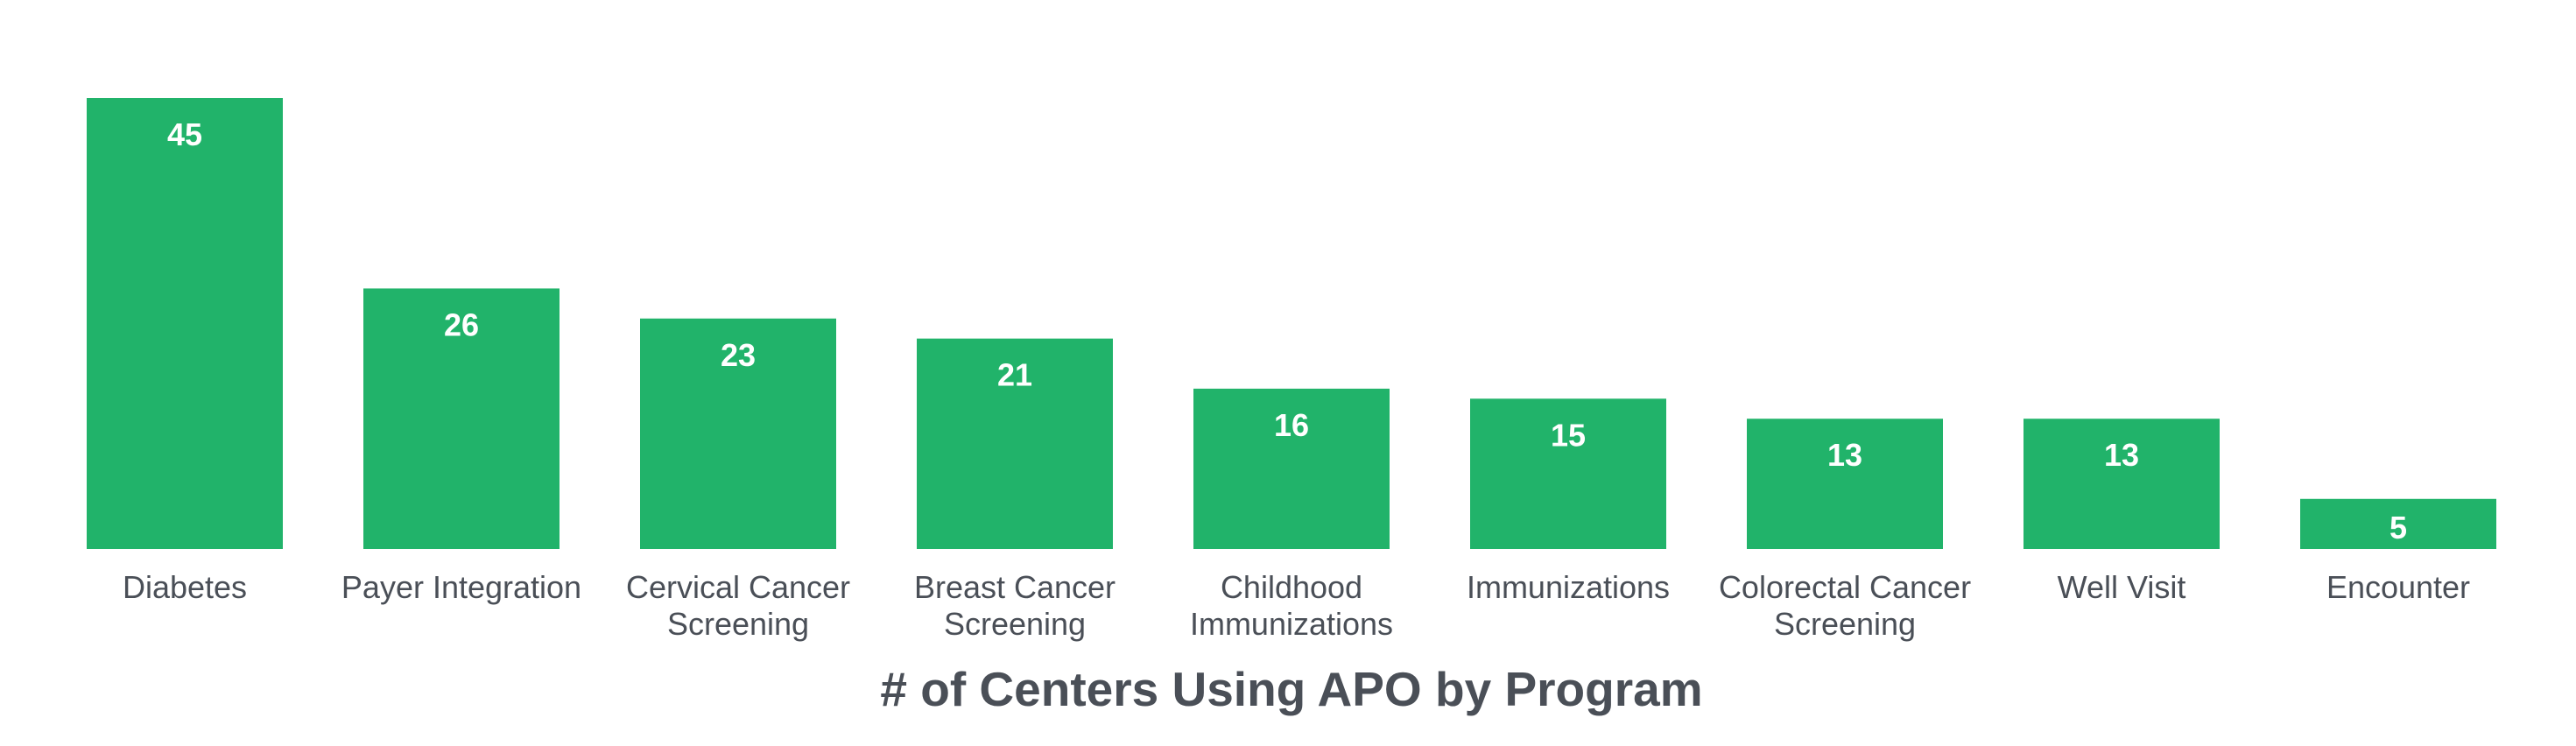 This screenshot has height=746, width=2576. I want to click on bar-value-label-4: 16, so click(1291, 425).